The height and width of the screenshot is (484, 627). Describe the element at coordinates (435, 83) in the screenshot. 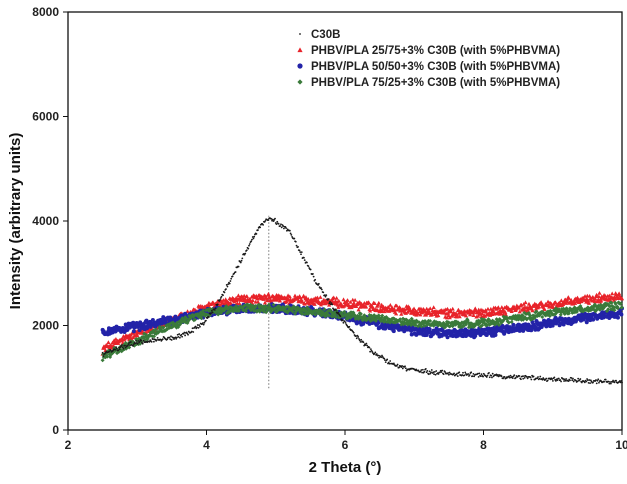

I see `legend-label: PHBV/PLA 75/25+3% C30B (with 5%PHBVMA)` at that location.